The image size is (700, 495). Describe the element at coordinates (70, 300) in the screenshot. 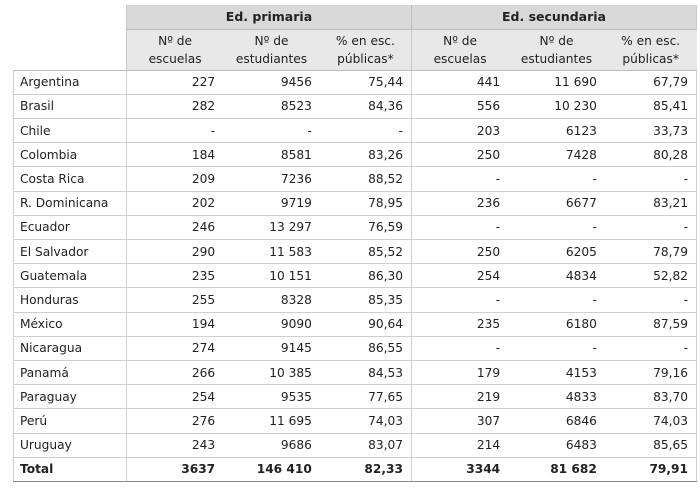

I see `row-label: Honduras` at that location.